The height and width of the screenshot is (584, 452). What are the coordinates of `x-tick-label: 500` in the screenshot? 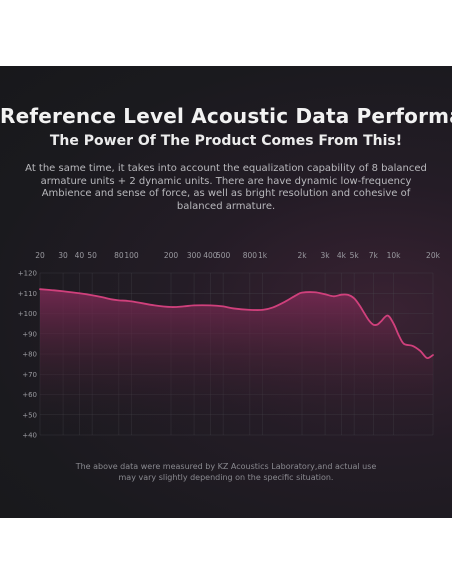 It's located at (223, 255).